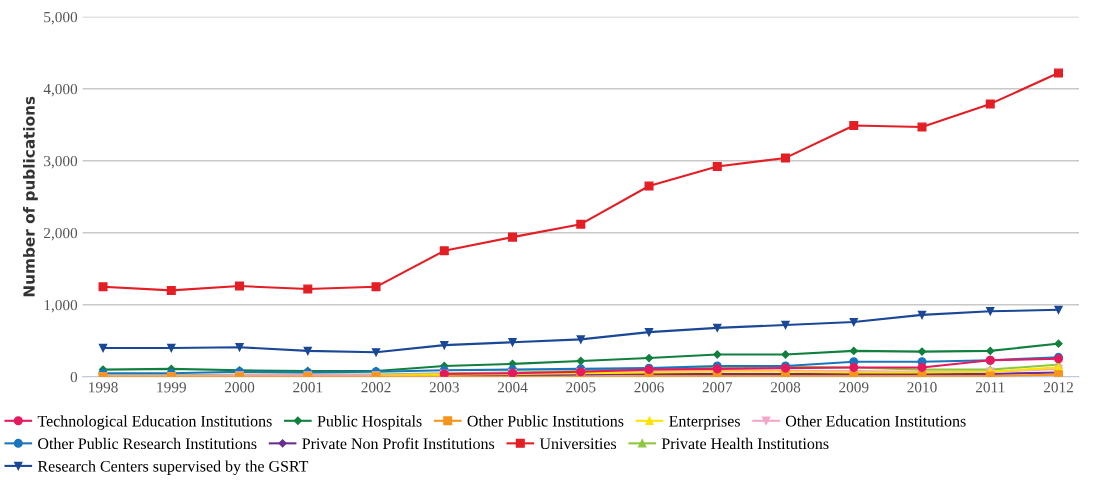 The image size is (1101, 480). What do you see at coordinates (30, 196) in the screenshot?
I see `y-axis-title: Number of publications` at bounding box center [30, 196].